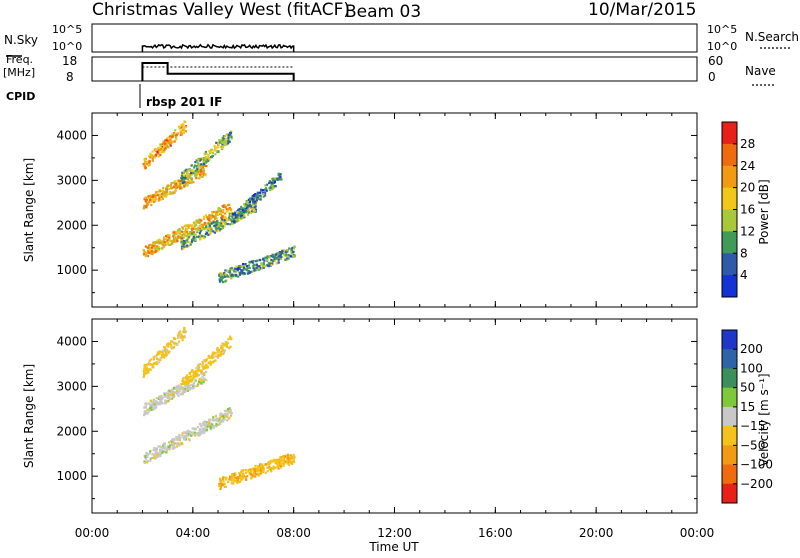 The height and width of the screenshot is (558, 800). Describe the element at coordinates (715, 61) in the screenshot. I see `nave-tick-top: 60` at that location.